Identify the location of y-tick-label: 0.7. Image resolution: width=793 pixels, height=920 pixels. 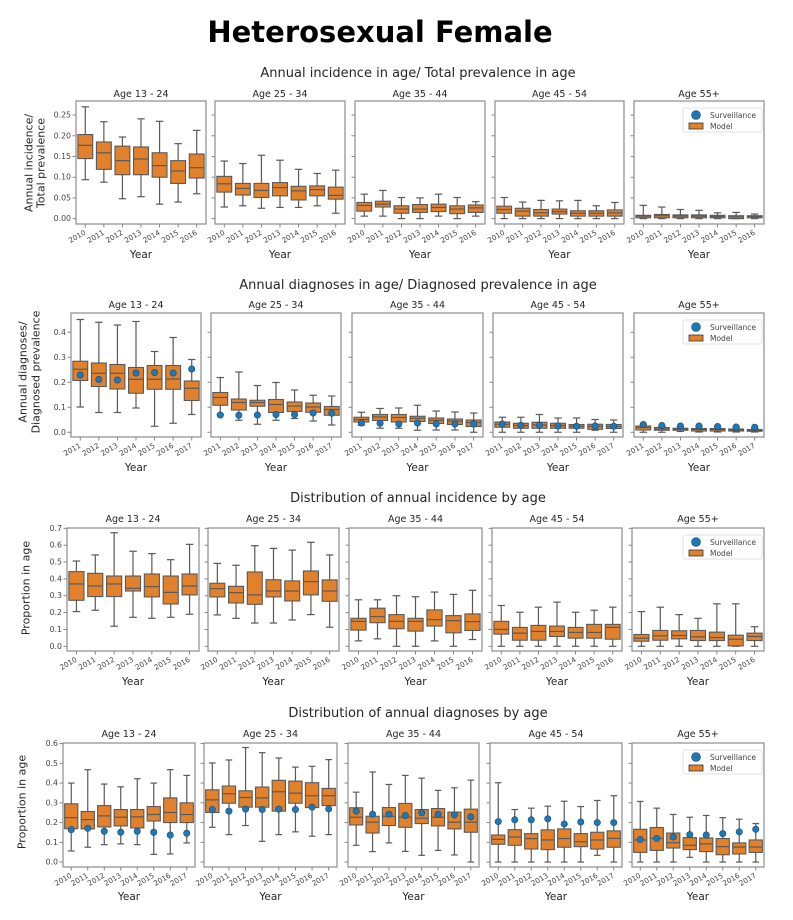
(56, 528).